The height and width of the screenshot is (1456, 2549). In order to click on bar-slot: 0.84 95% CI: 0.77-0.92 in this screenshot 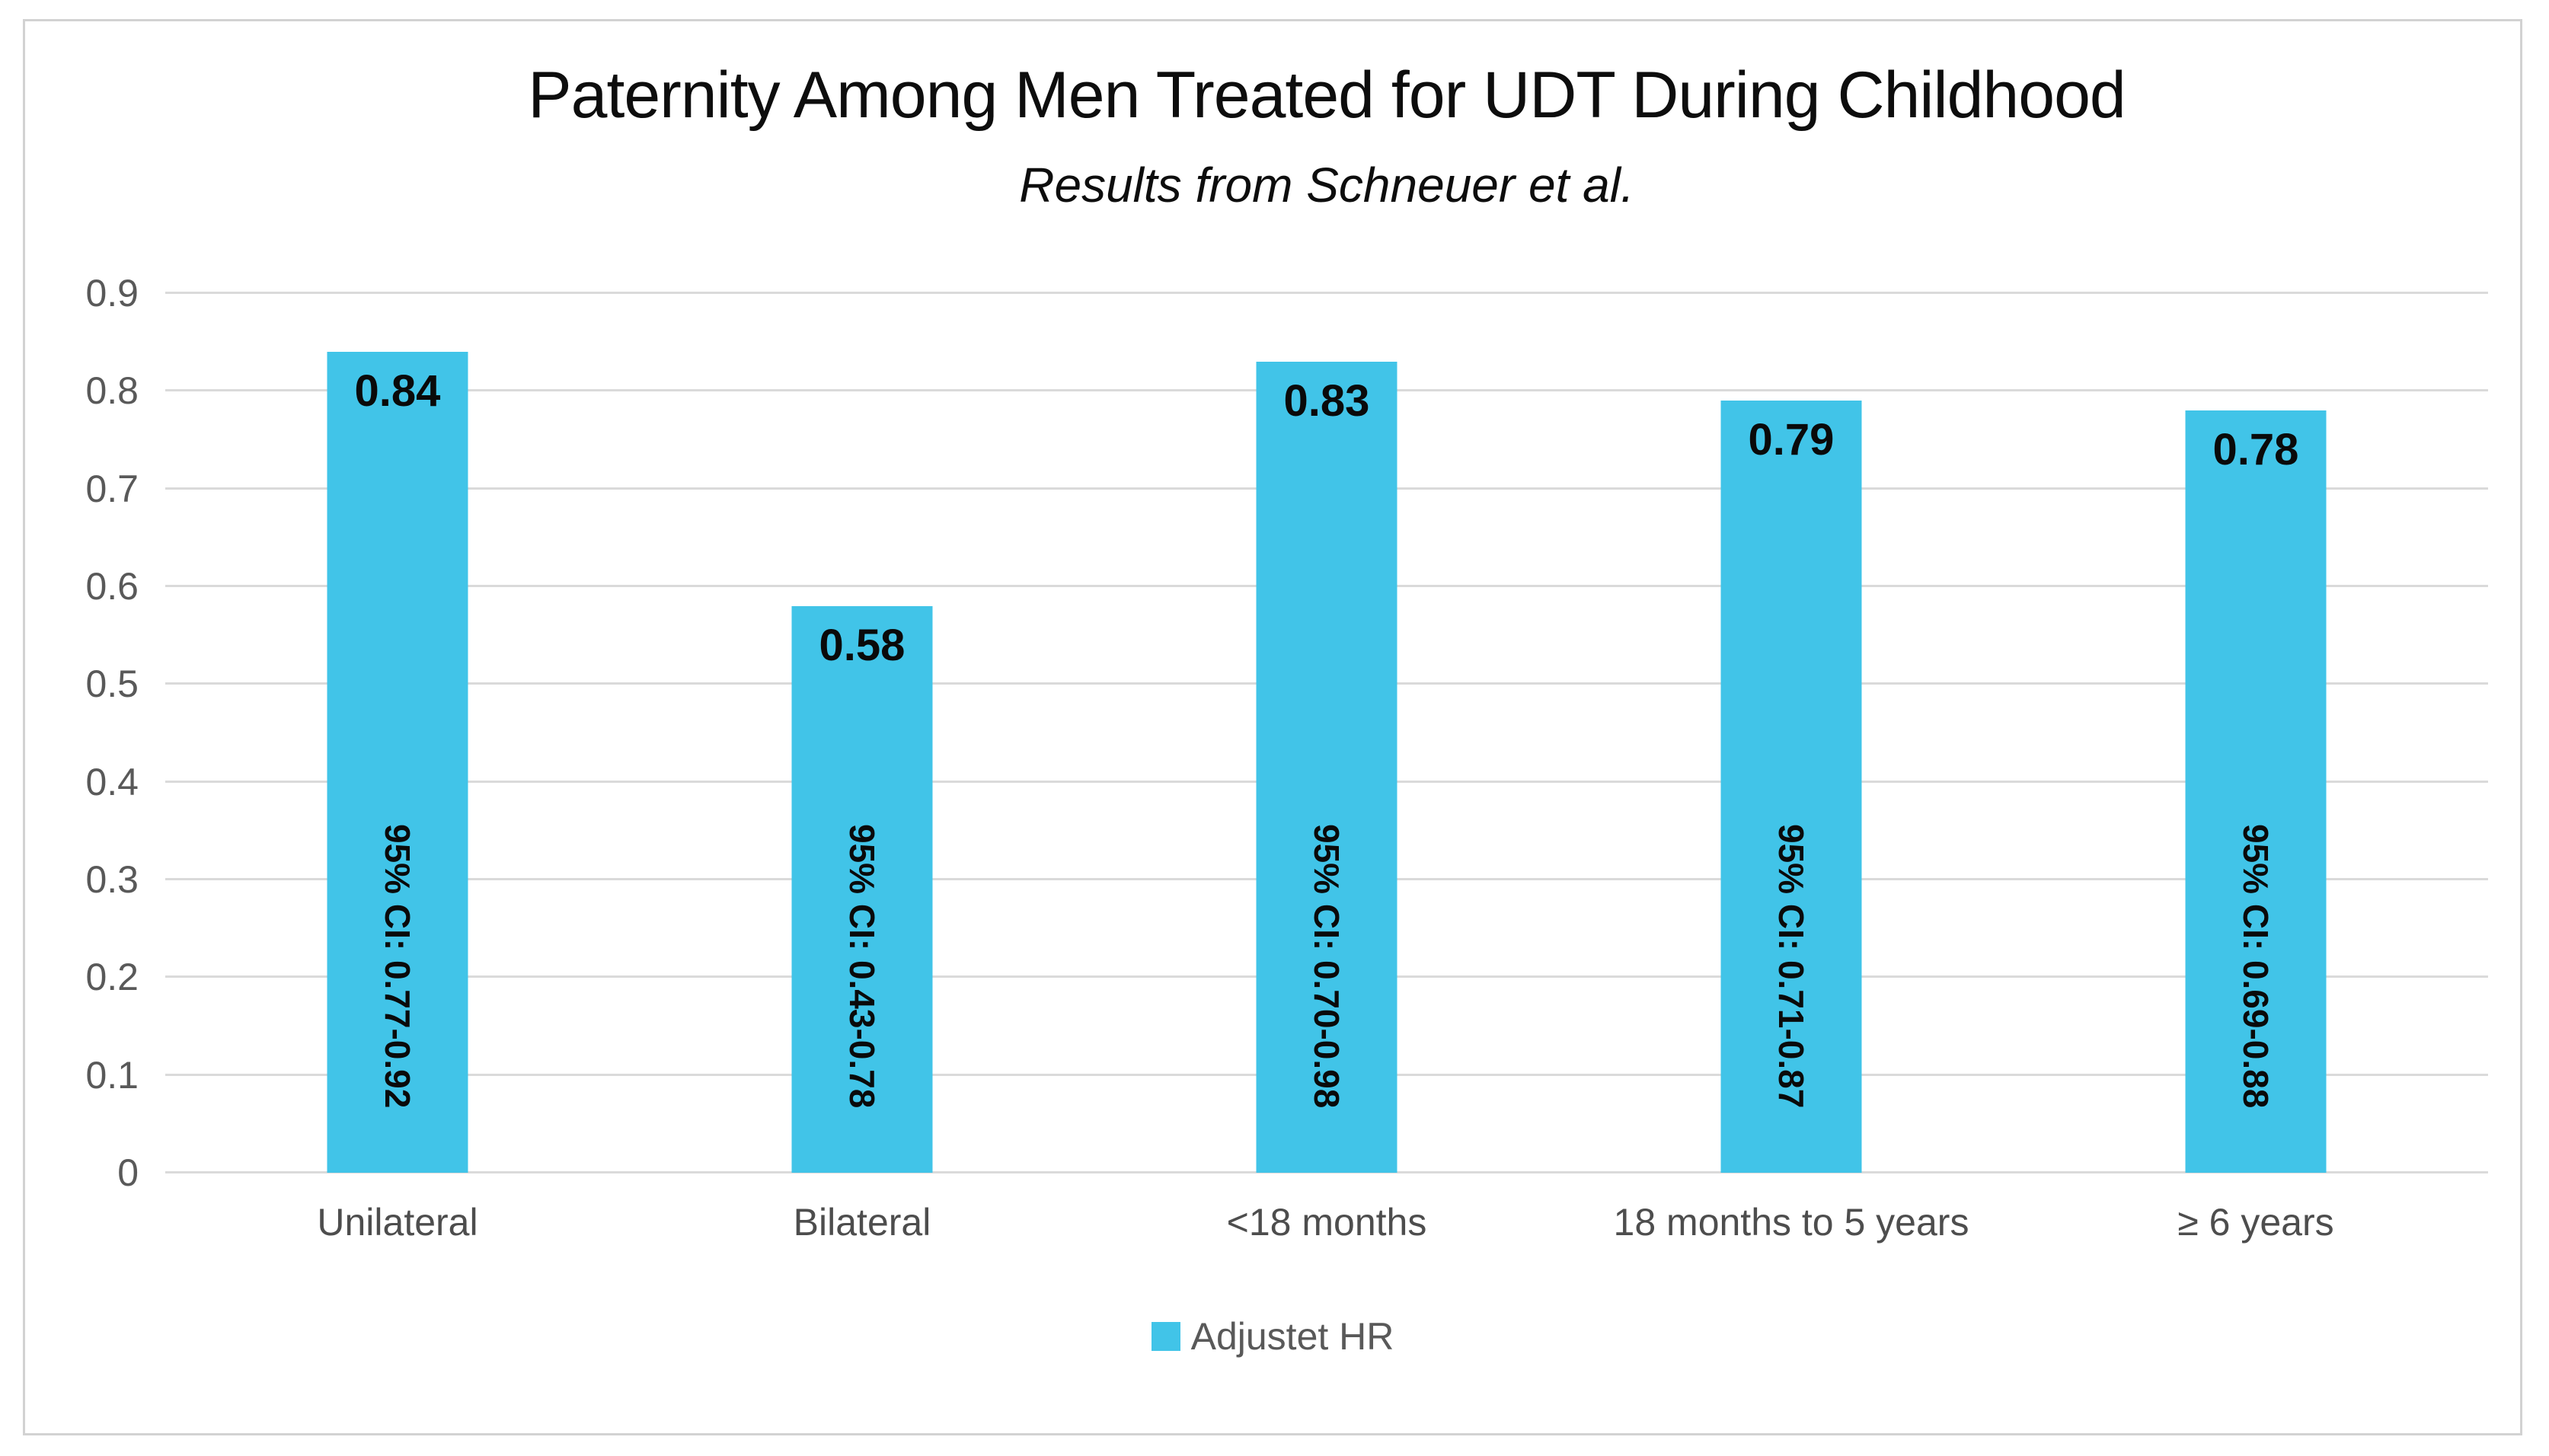, I will do `click(397, 733)`.